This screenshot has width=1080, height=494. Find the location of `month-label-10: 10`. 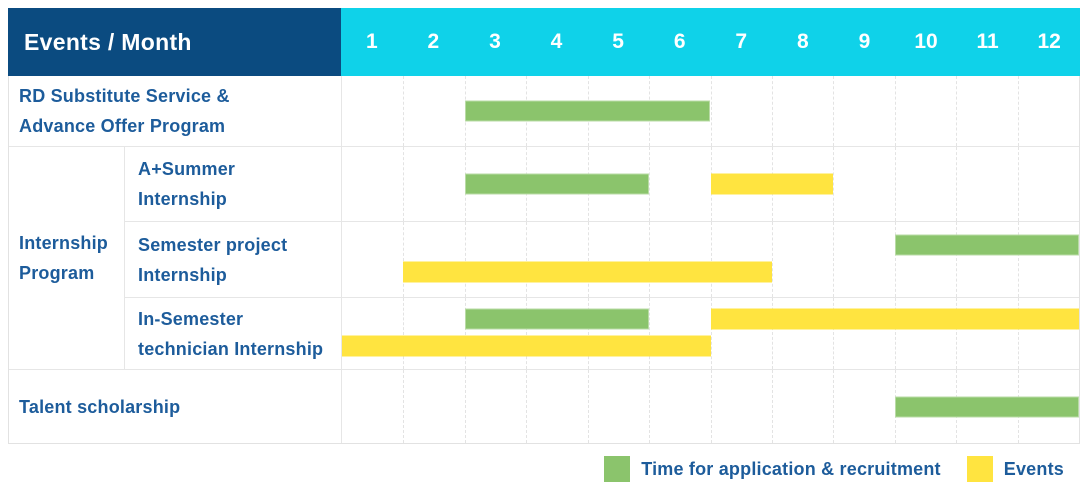

month-label-10: 10 is located at coordinates (926, 41).